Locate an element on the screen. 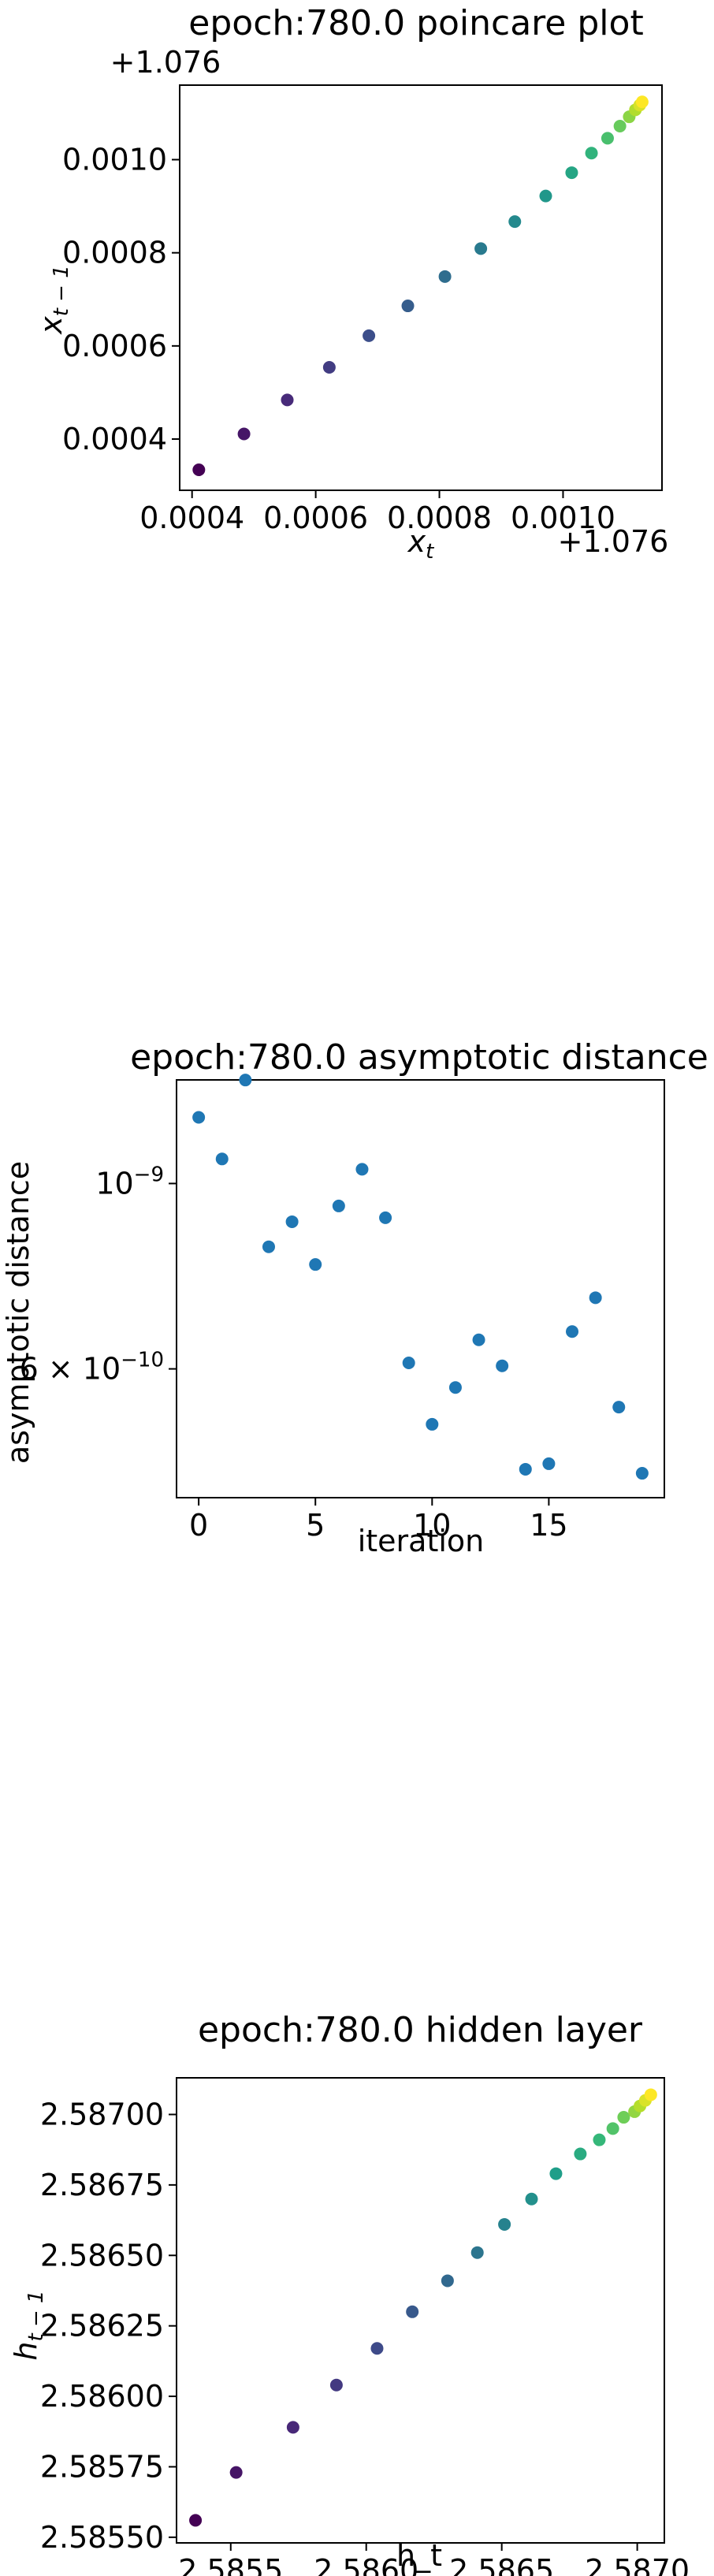 The width and height of the screenshot is (714, 2576). x-tick-label: 0.0004 is located at coordinates (191, 518).